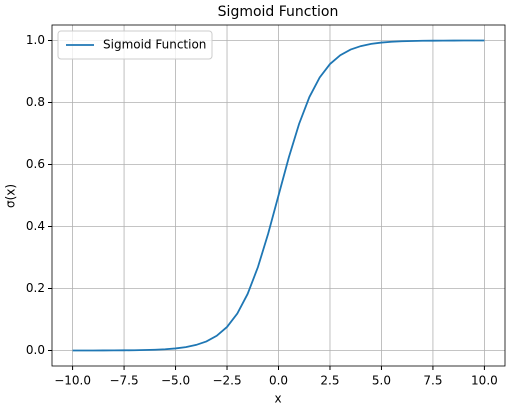 The width and height of the screenshot is (508, 409). I want to click on x-tick-label: 0.0, so click(278, 381).